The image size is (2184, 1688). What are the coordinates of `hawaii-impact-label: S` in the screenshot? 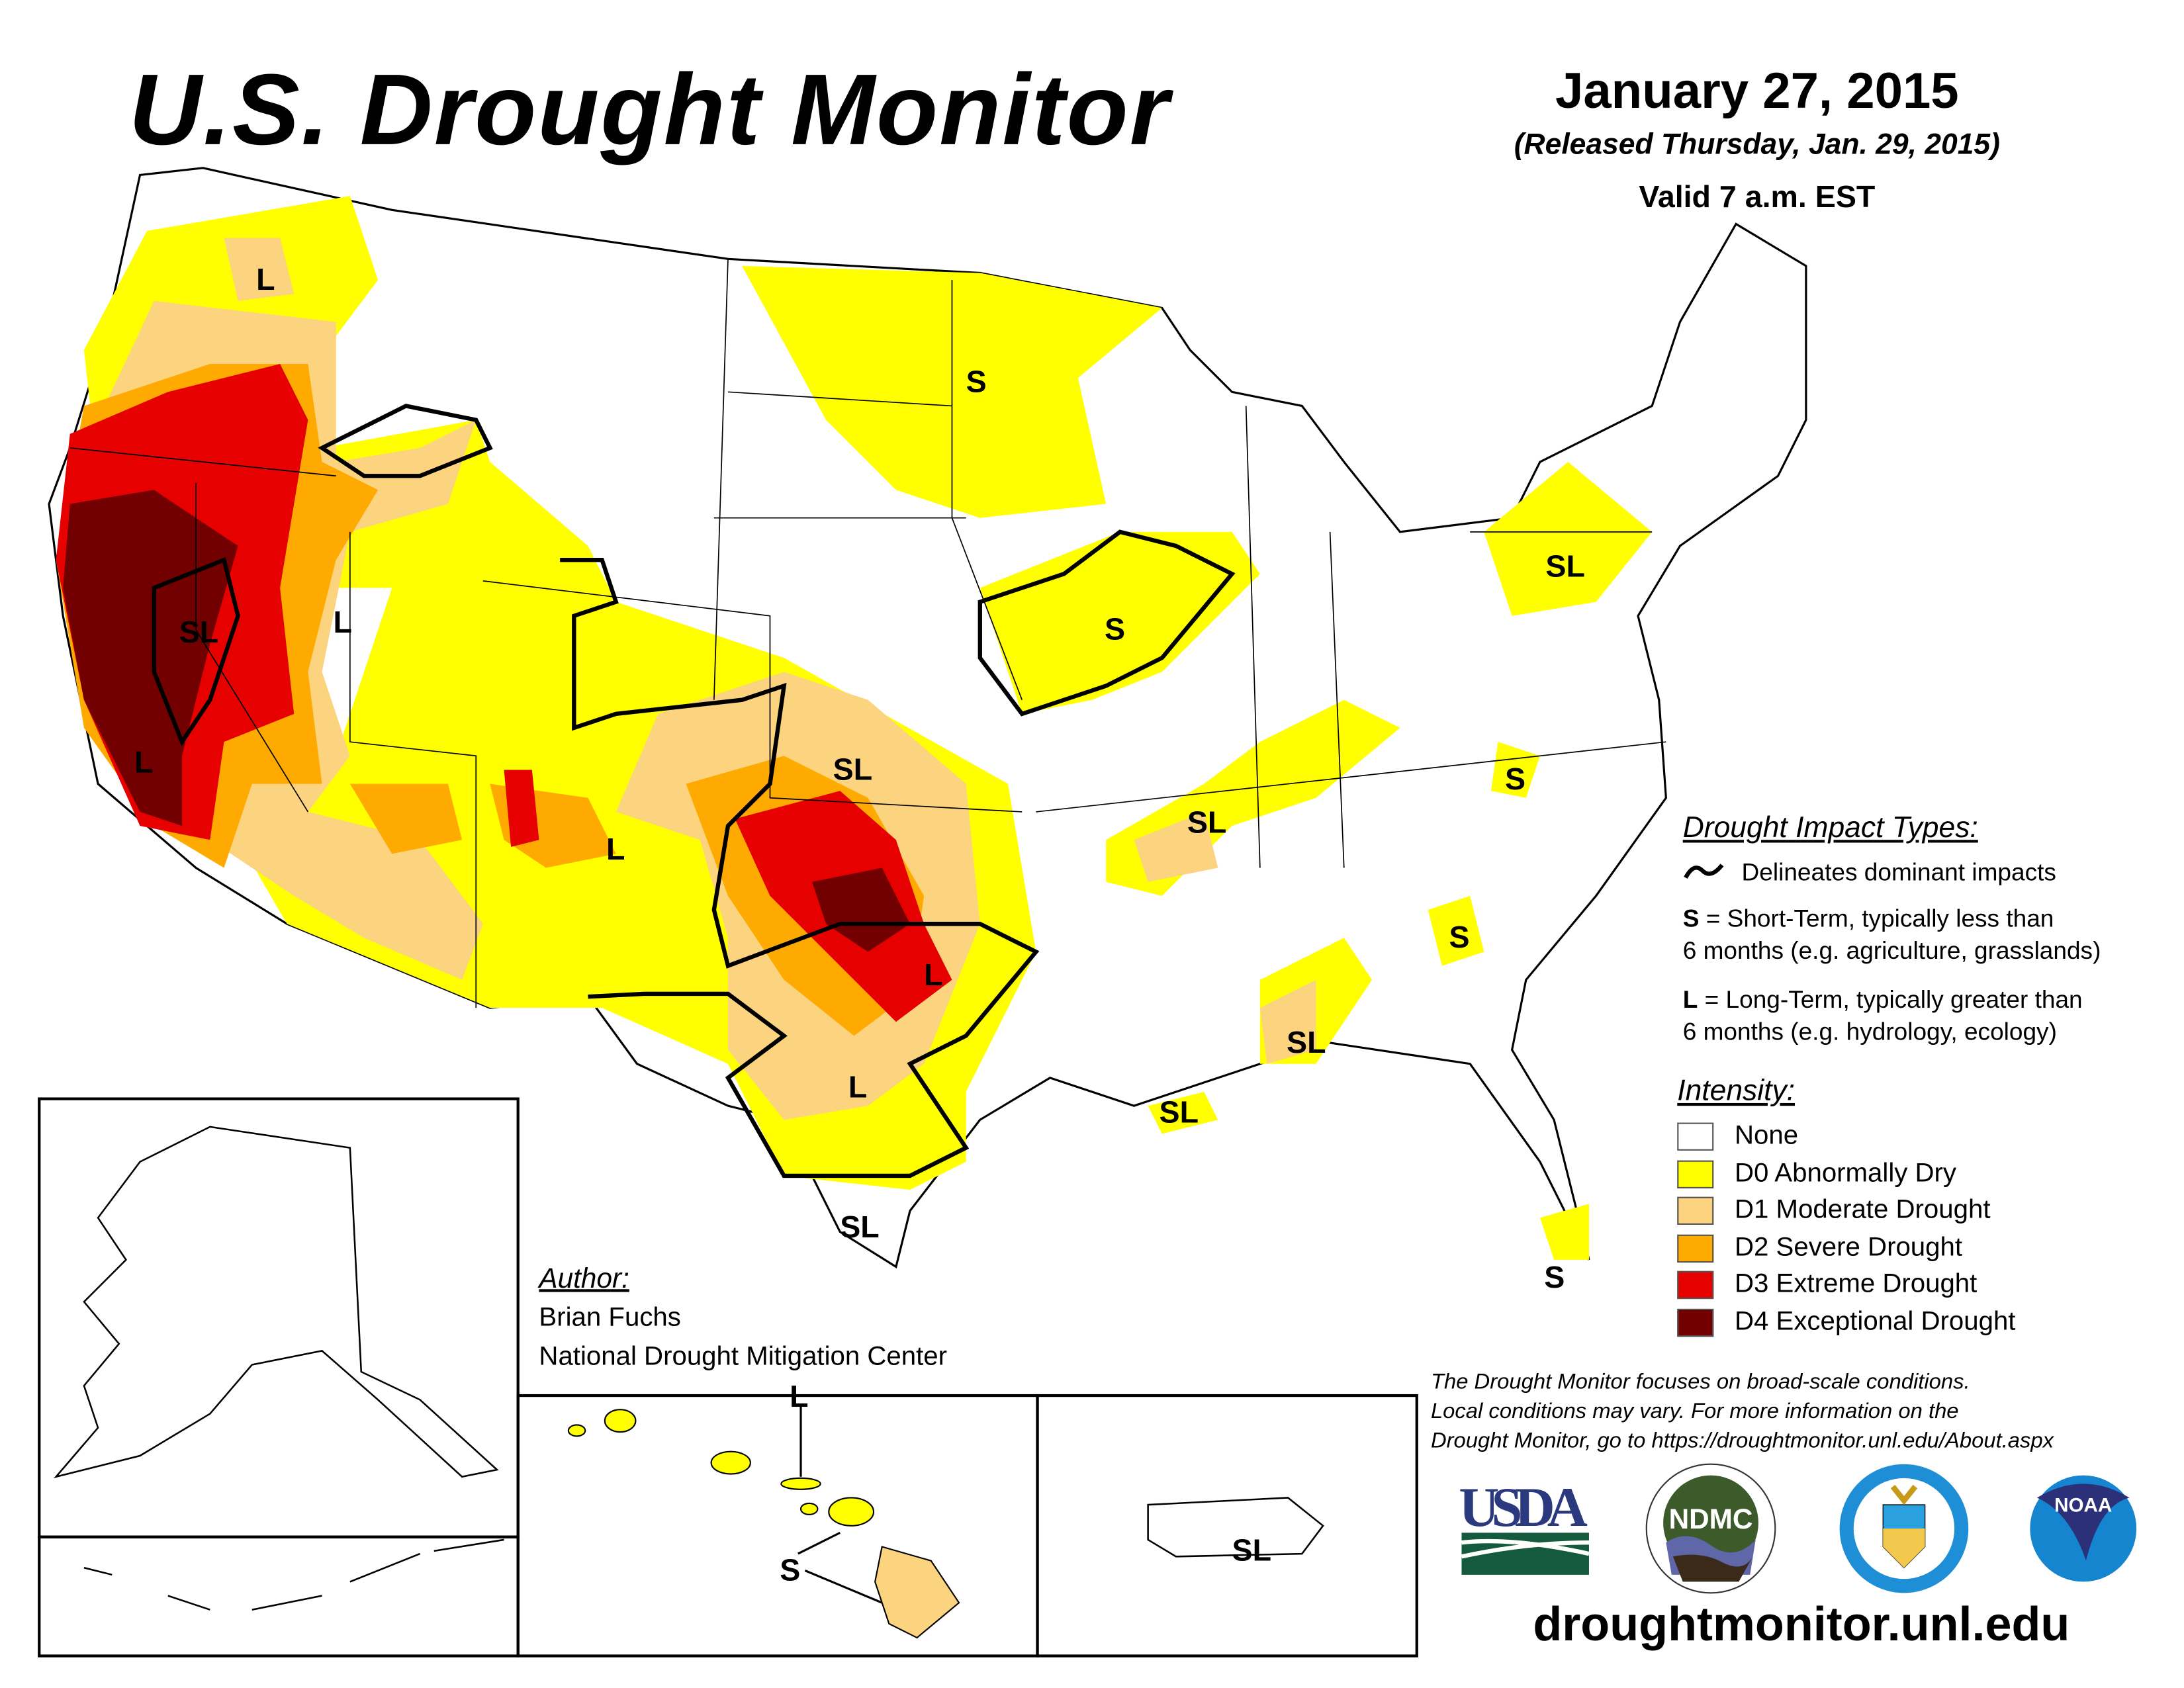 It's located at (791, 1569).